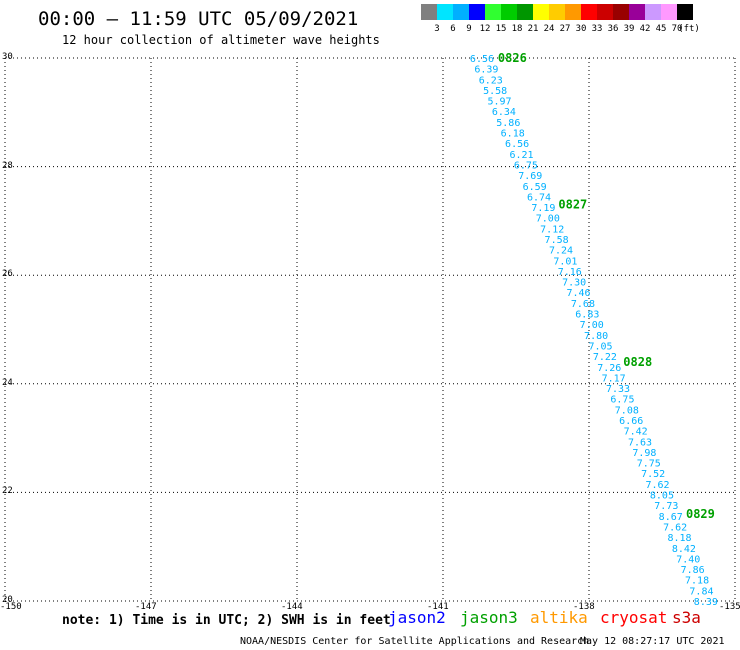  I want to click on map-title: 00:00 – 11:59 UTC 05/09/2021, so click(198, 19).